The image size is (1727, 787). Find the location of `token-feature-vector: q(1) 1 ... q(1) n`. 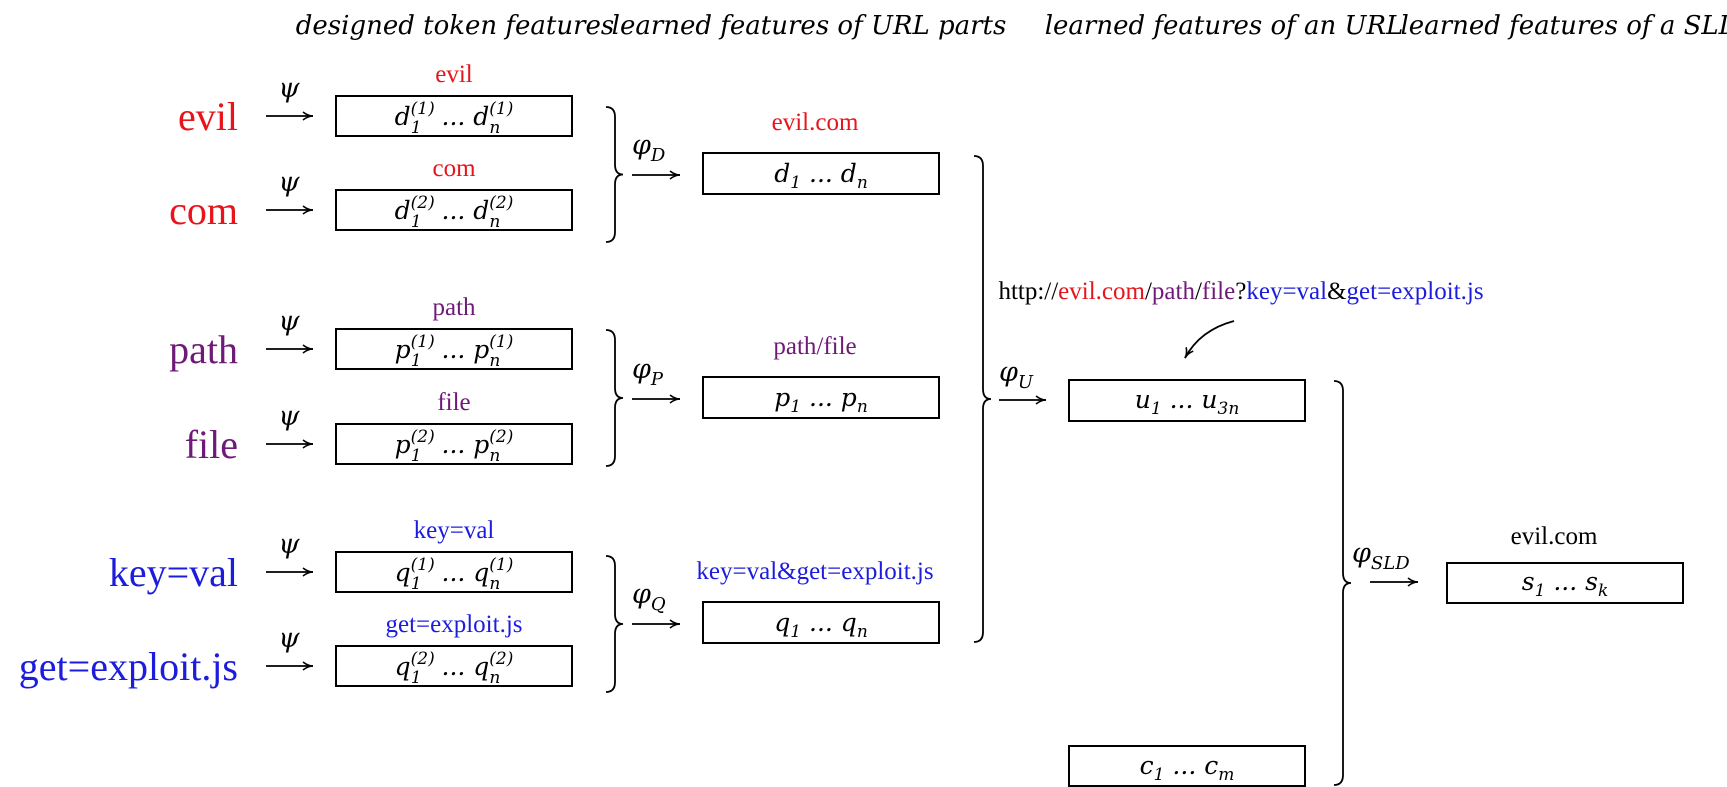

token-feature-vector: q(1) 1 ... q(1) n is located at coordinates (454, 574).